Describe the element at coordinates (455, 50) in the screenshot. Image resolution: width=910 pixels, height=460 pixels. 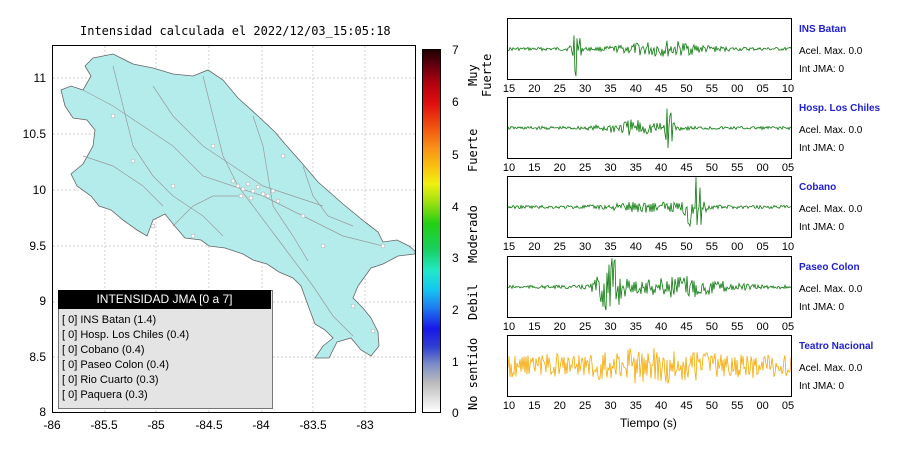
I see `colorbar-tick: 7` at that location.